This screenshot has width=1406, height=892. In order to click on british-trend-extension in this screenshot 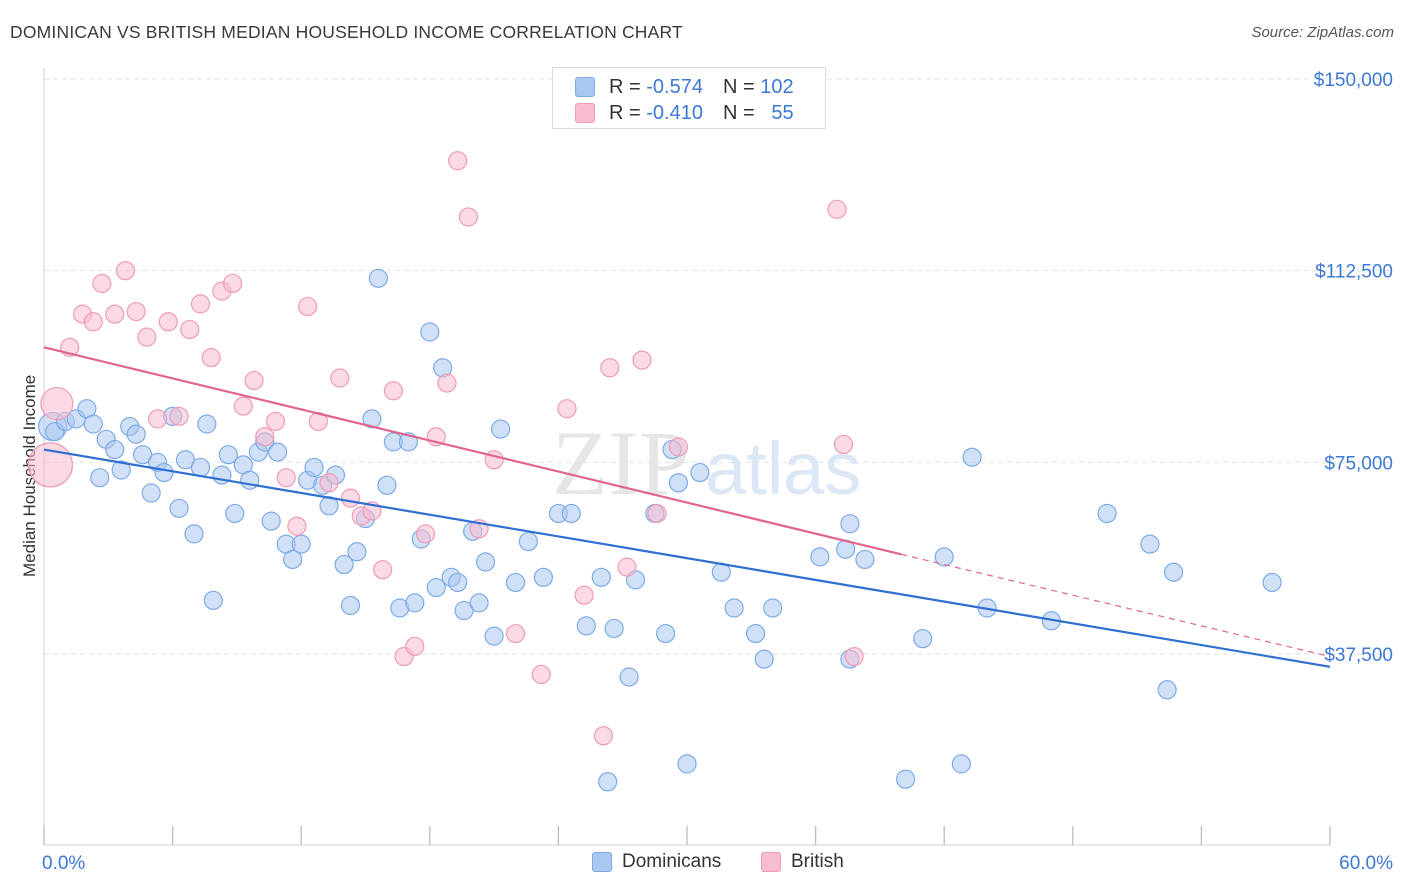, I will do `click(1116, 605)`.